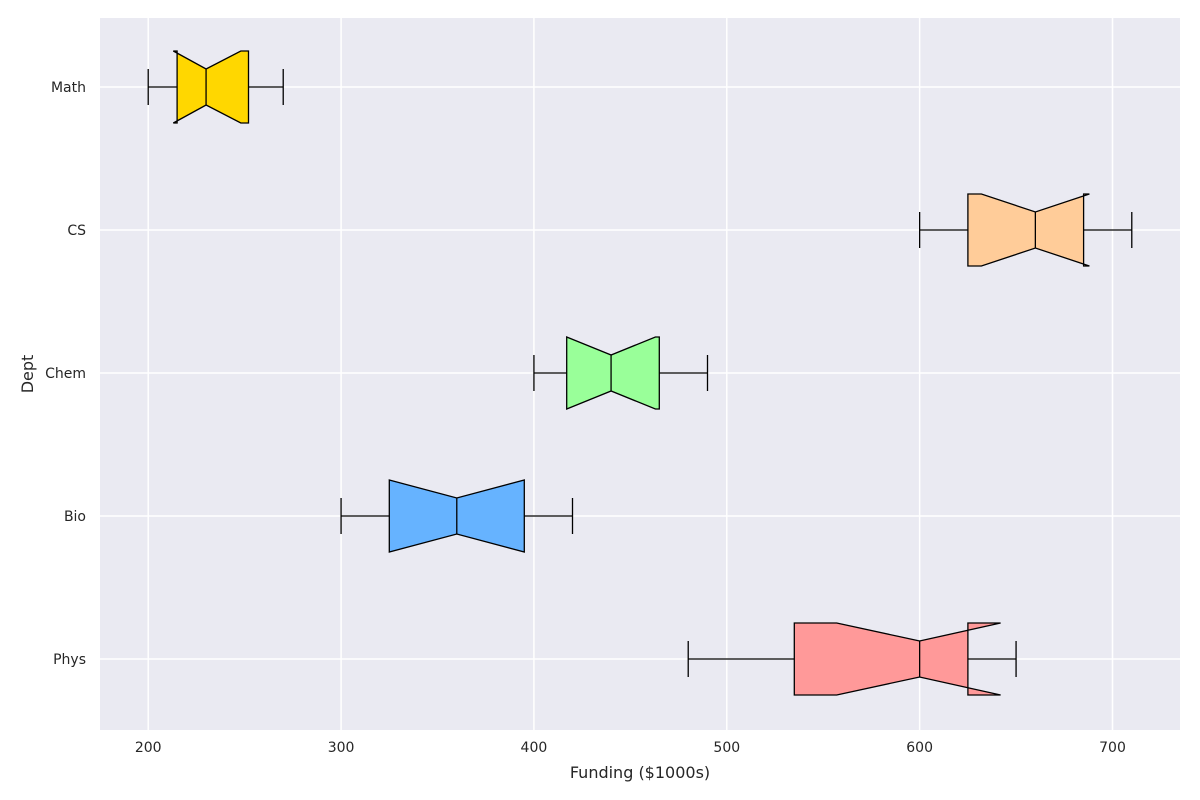 The image size is (1200, 800). What do you see at coordinates (69, 660) in the screenshot?
I see `y-tick-label: Phys` at bounding box center [69, 660].